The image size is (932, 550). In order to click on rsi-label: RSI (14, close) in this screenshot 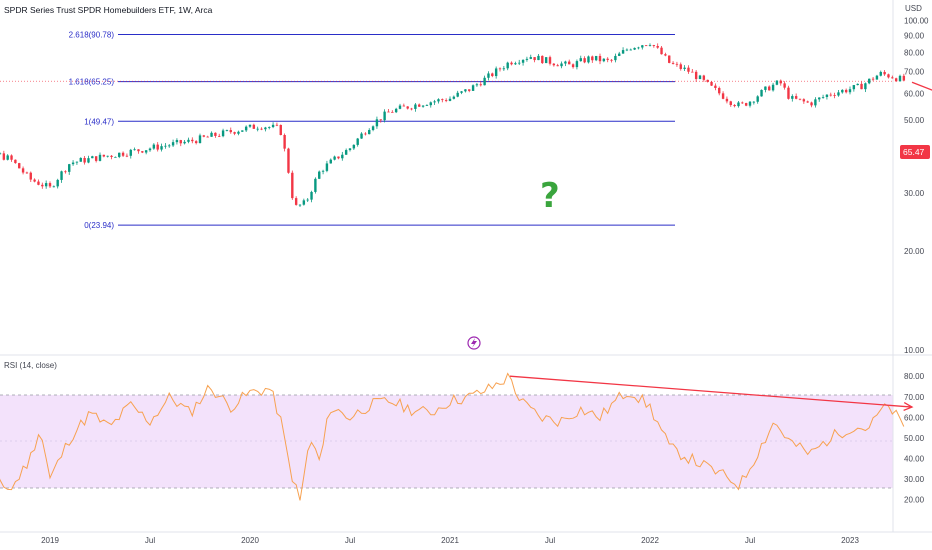, I will do `click(30, 365)`.